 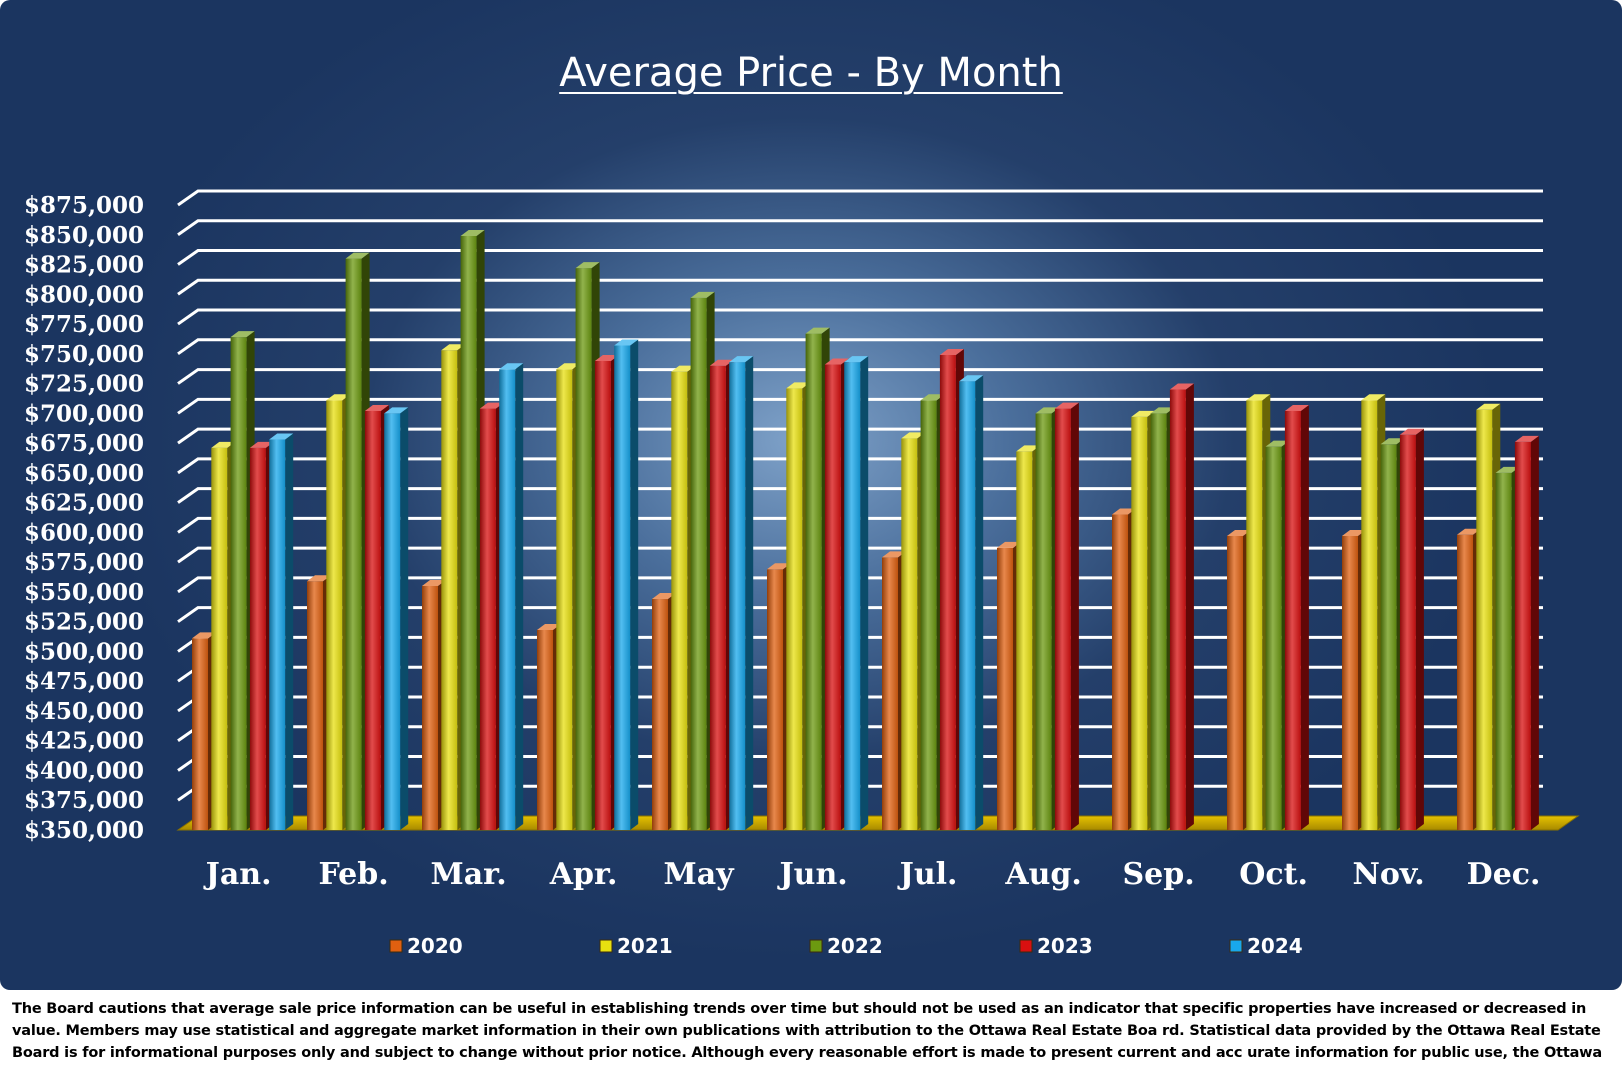 What do you see at coordinates (1504, 874) in the screenshot?
I see `x-tick-label: Dec.` at bounding box center [1504, 874].